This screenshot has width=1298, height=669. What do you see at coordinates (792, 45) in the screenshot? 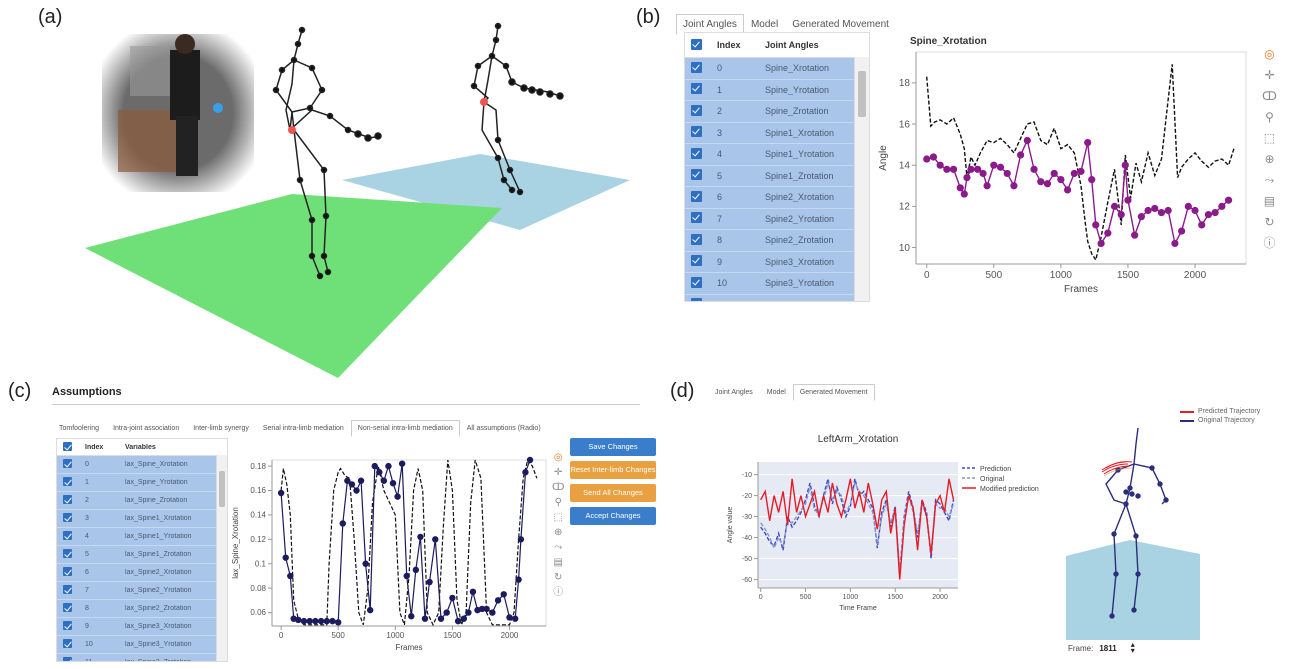
I see `column-header-joint-angles: Joint Angles` at bounding box center [792, 45].